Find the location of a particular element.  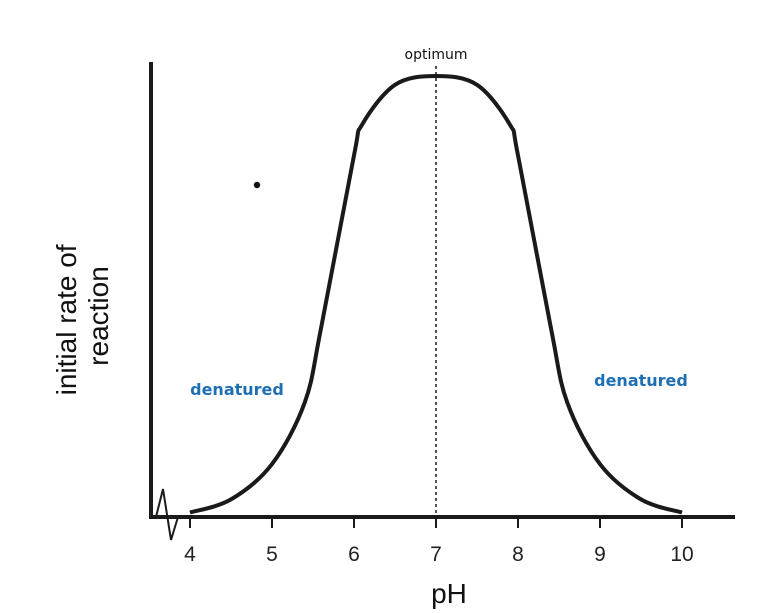

denatured-left-label: denatured is located at coordinates (237, 389).